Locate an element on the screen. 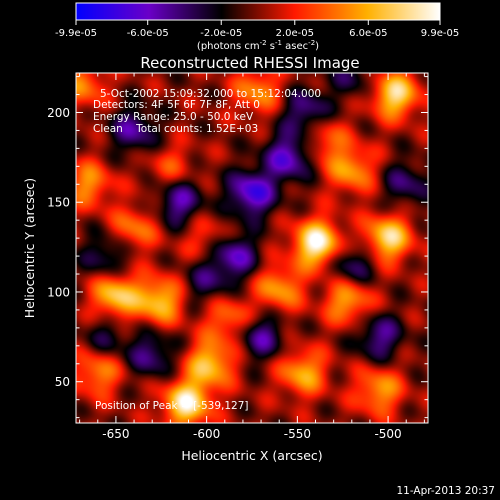 Image resolution: width=500 pixels, height=500 pixels. y-tick-label: 50 is located at coordinates (62, 382).